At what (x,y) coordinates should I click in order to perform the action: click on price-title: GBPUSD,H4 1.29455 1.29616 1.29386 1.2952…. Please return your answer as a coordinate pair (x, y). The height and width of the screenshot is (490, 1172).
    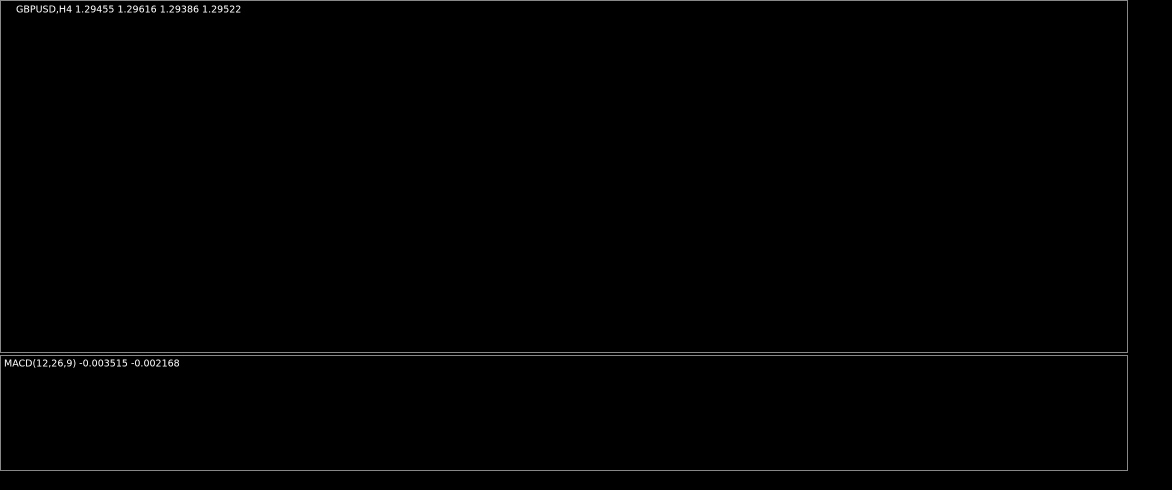
    Looking at the image, I should click on (128, 10).